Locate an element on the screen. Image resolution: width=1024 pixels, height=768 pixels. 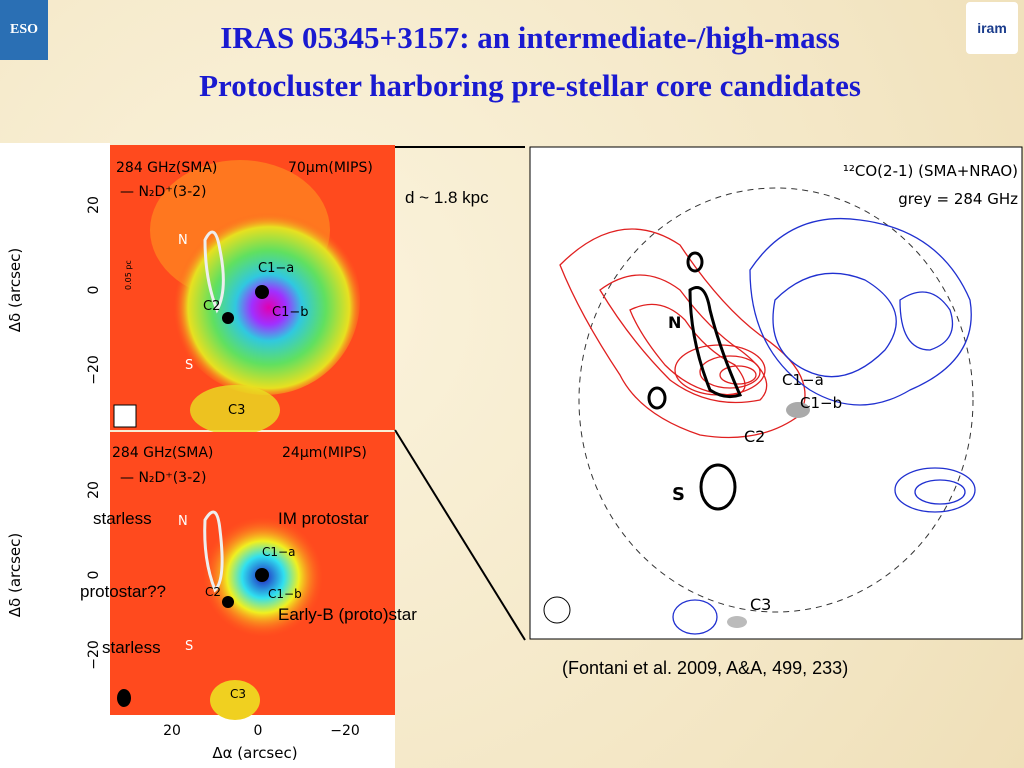
panel-label: 70μm(MIPS) is located at coordinates (330, 168).